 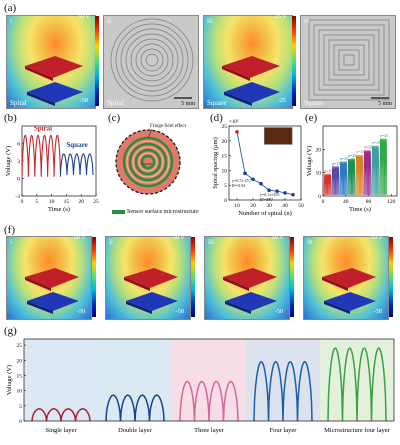 What do you see at coordinates (247, 278) in the screenshot?
I see `simulation-image-layer: iii` at bounding box center [247, 278].